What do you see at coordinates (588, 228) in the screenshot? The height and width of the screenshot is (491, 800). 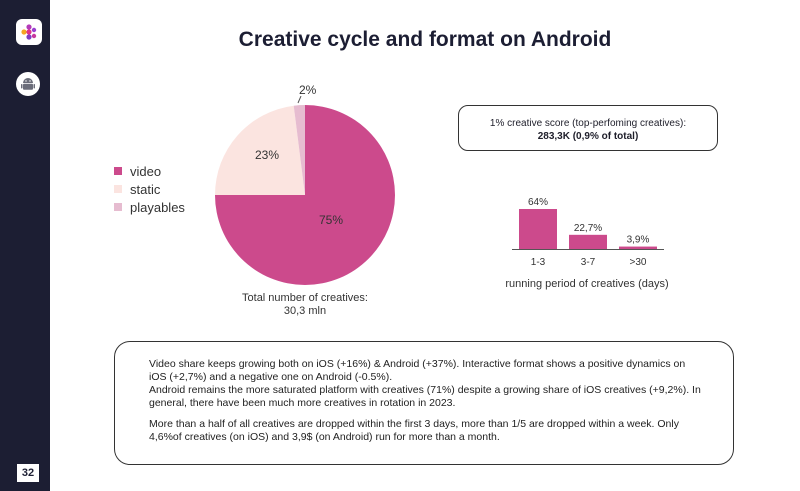 I see `bar-data-label-2: 22,7%` at bounding box center [588, 228].